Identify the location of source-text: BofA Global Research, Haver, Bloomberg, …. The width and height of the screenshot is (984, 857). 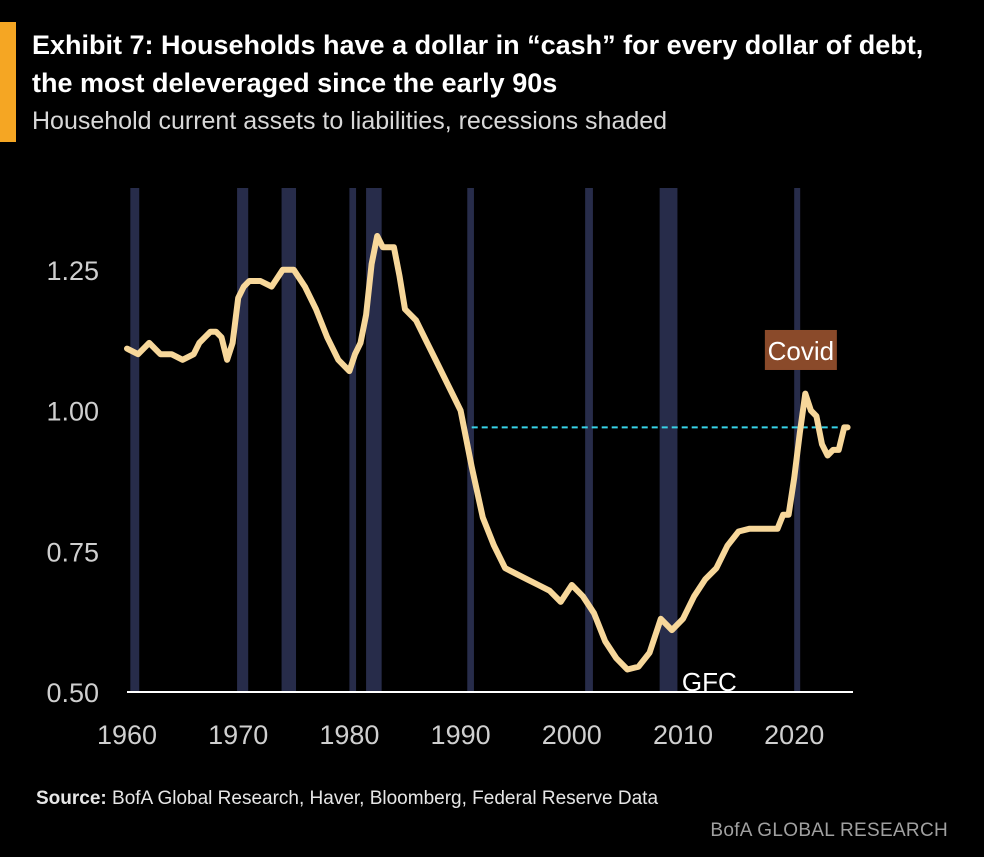
(385, 798).